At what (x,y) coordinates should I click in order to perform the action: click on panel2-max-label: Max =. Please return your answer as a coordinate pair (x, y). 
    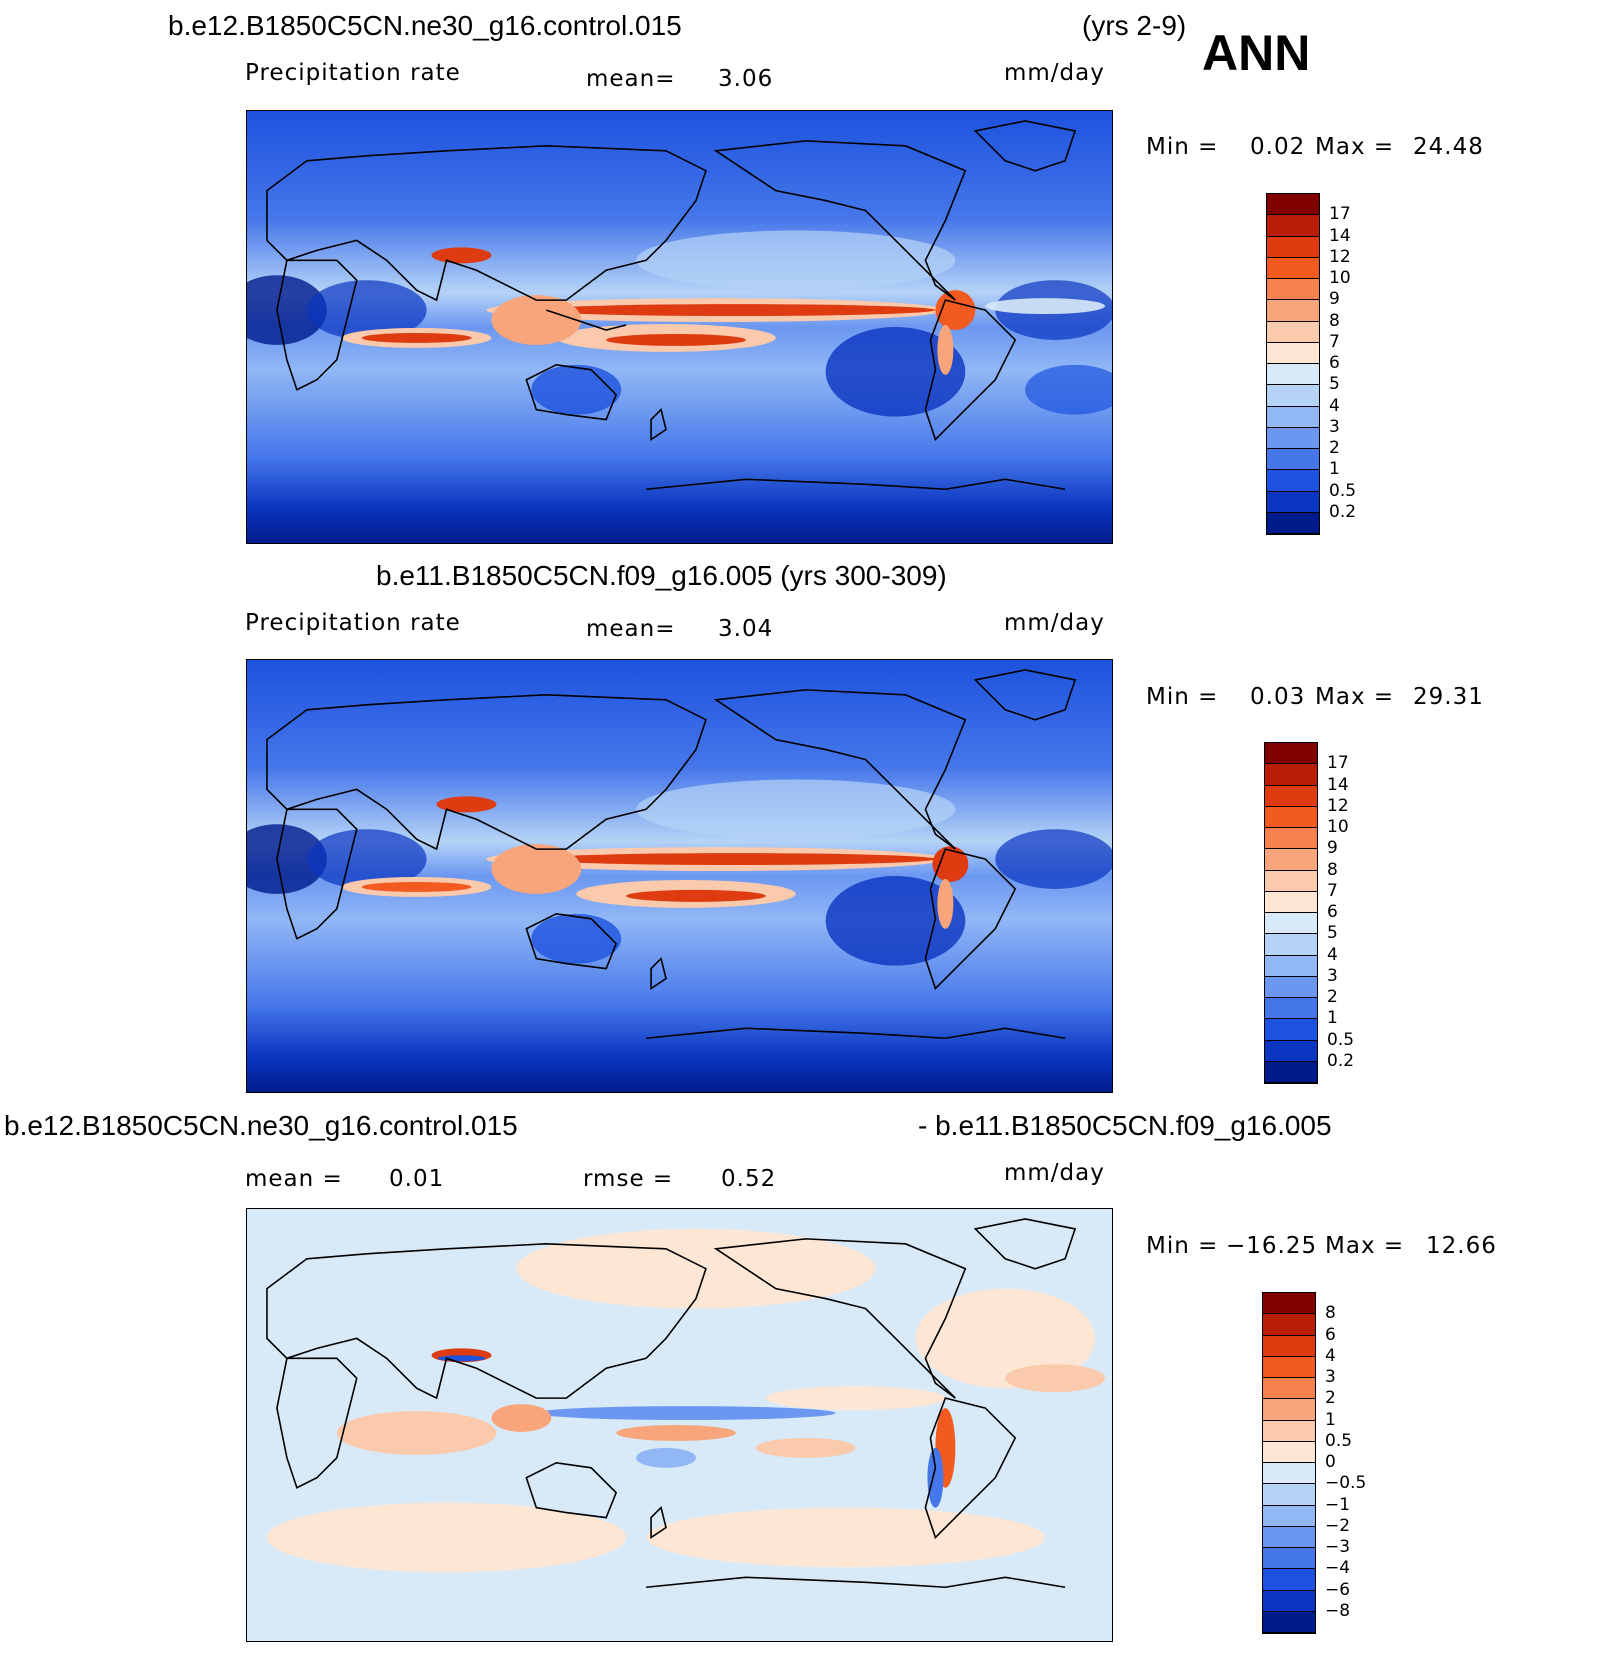
    Looking at the image, I should click on (1355, 697).